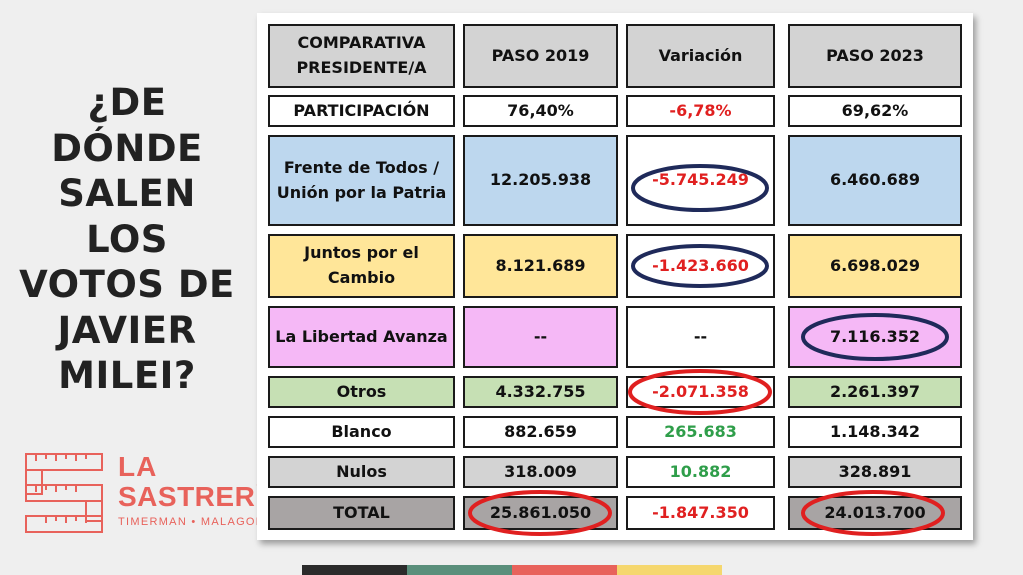 The height and width of the screenshot is (575, 1023). What do you see at coordinates (361, 266) in the screenshot?
I see `row-label-juntos-por-el-cambio: Juntos por el Cambio` at bounding box center [361, 266].